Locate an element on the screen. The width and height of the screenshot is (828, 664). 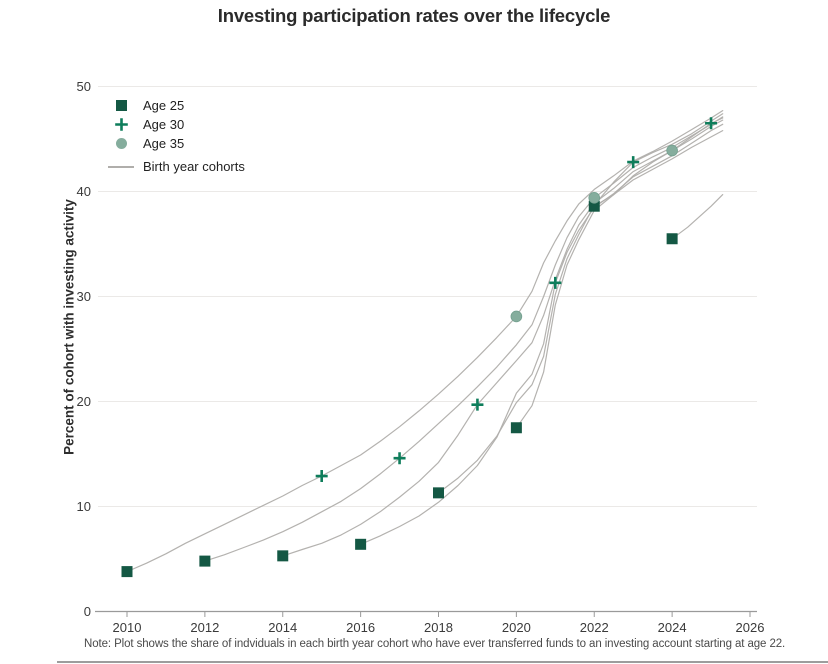
y-tick-label: 20 is located at coordinates (84, 401).